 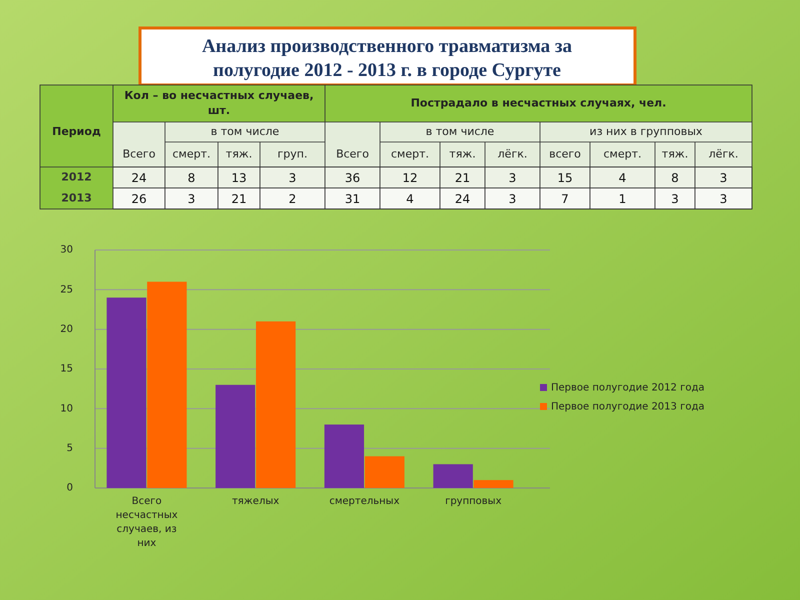 I want to click on data-label: 12, so click(x=410, y=177).